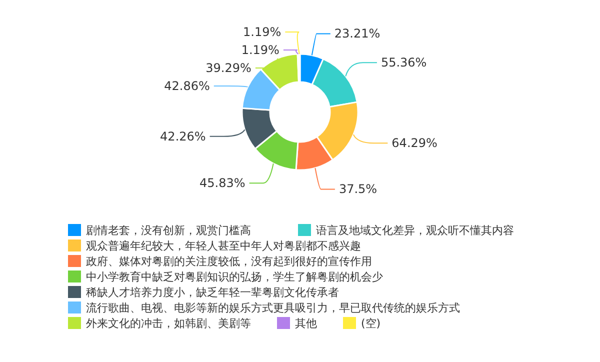 This screenshot has height=362, width=600. I want to click on legend-label: 外来文化的冲击，如韩剧、美剧等, so click(168, 323).